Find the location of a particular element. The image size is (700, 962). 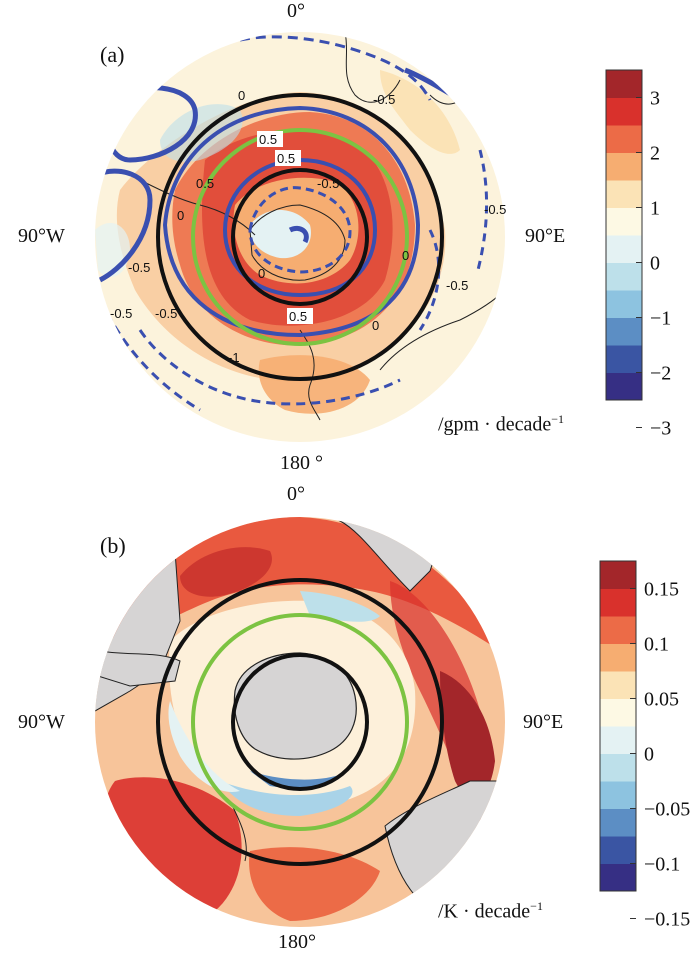

colorbar-tick-label: −0.05 is located at coordinates (667, 810).